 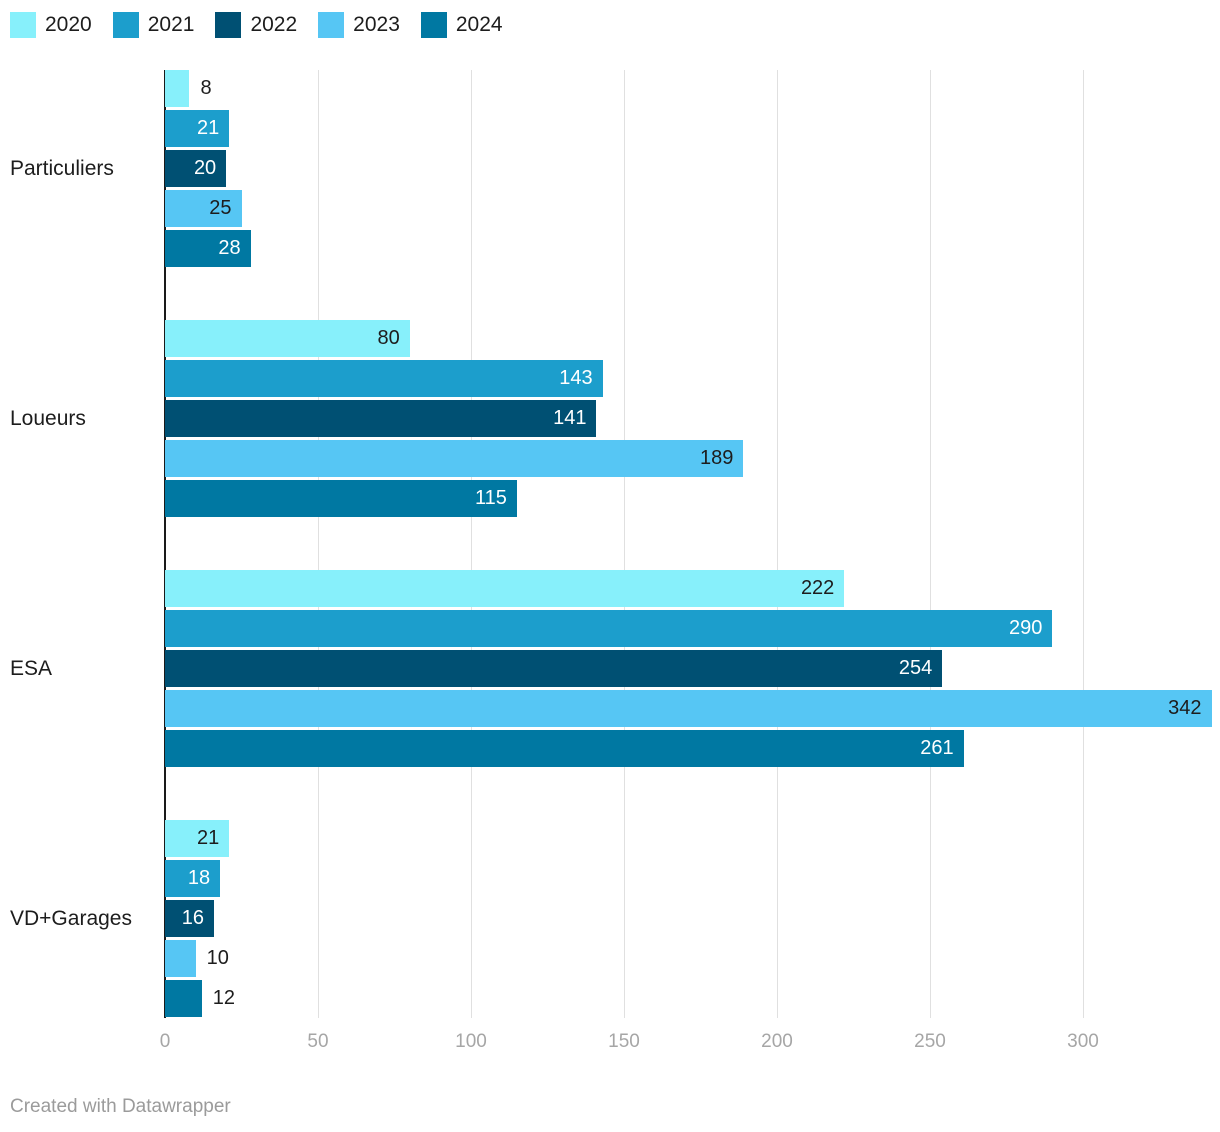 I want to click on legend-label: 2023, so click(x=376, y=24).